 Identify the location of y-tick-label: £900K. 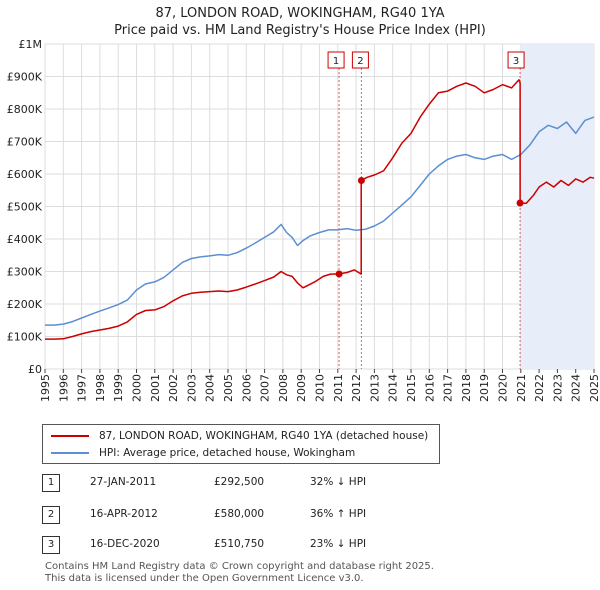
(25, 77).